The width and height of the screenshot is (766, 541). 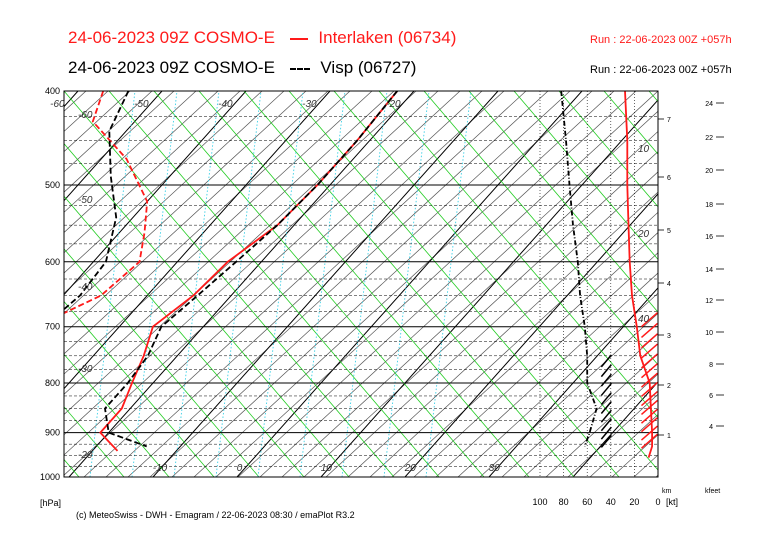 I want to click on isotherm-label-left: -20, so click(x=85, y=455).